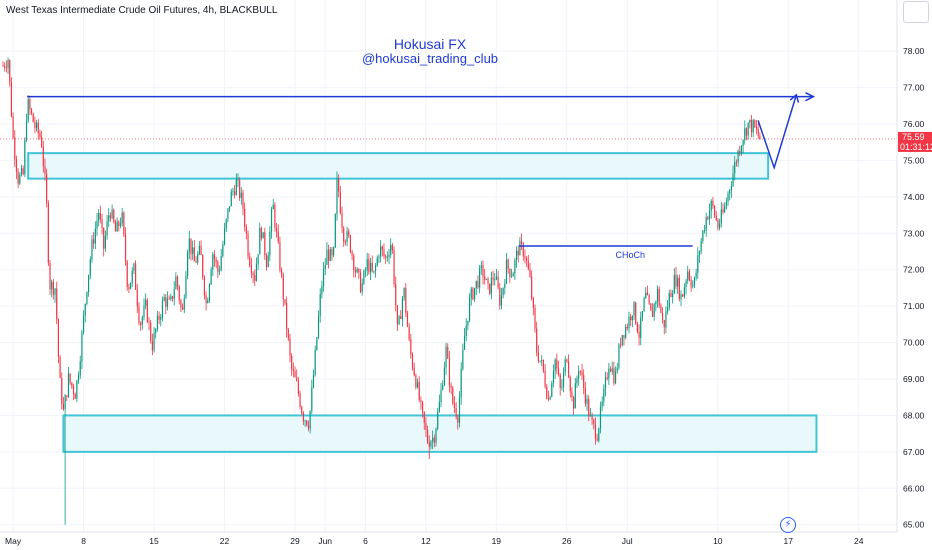 This screenshot has height=550, width=932. I want to click on supply-zone, so click(398, 166).